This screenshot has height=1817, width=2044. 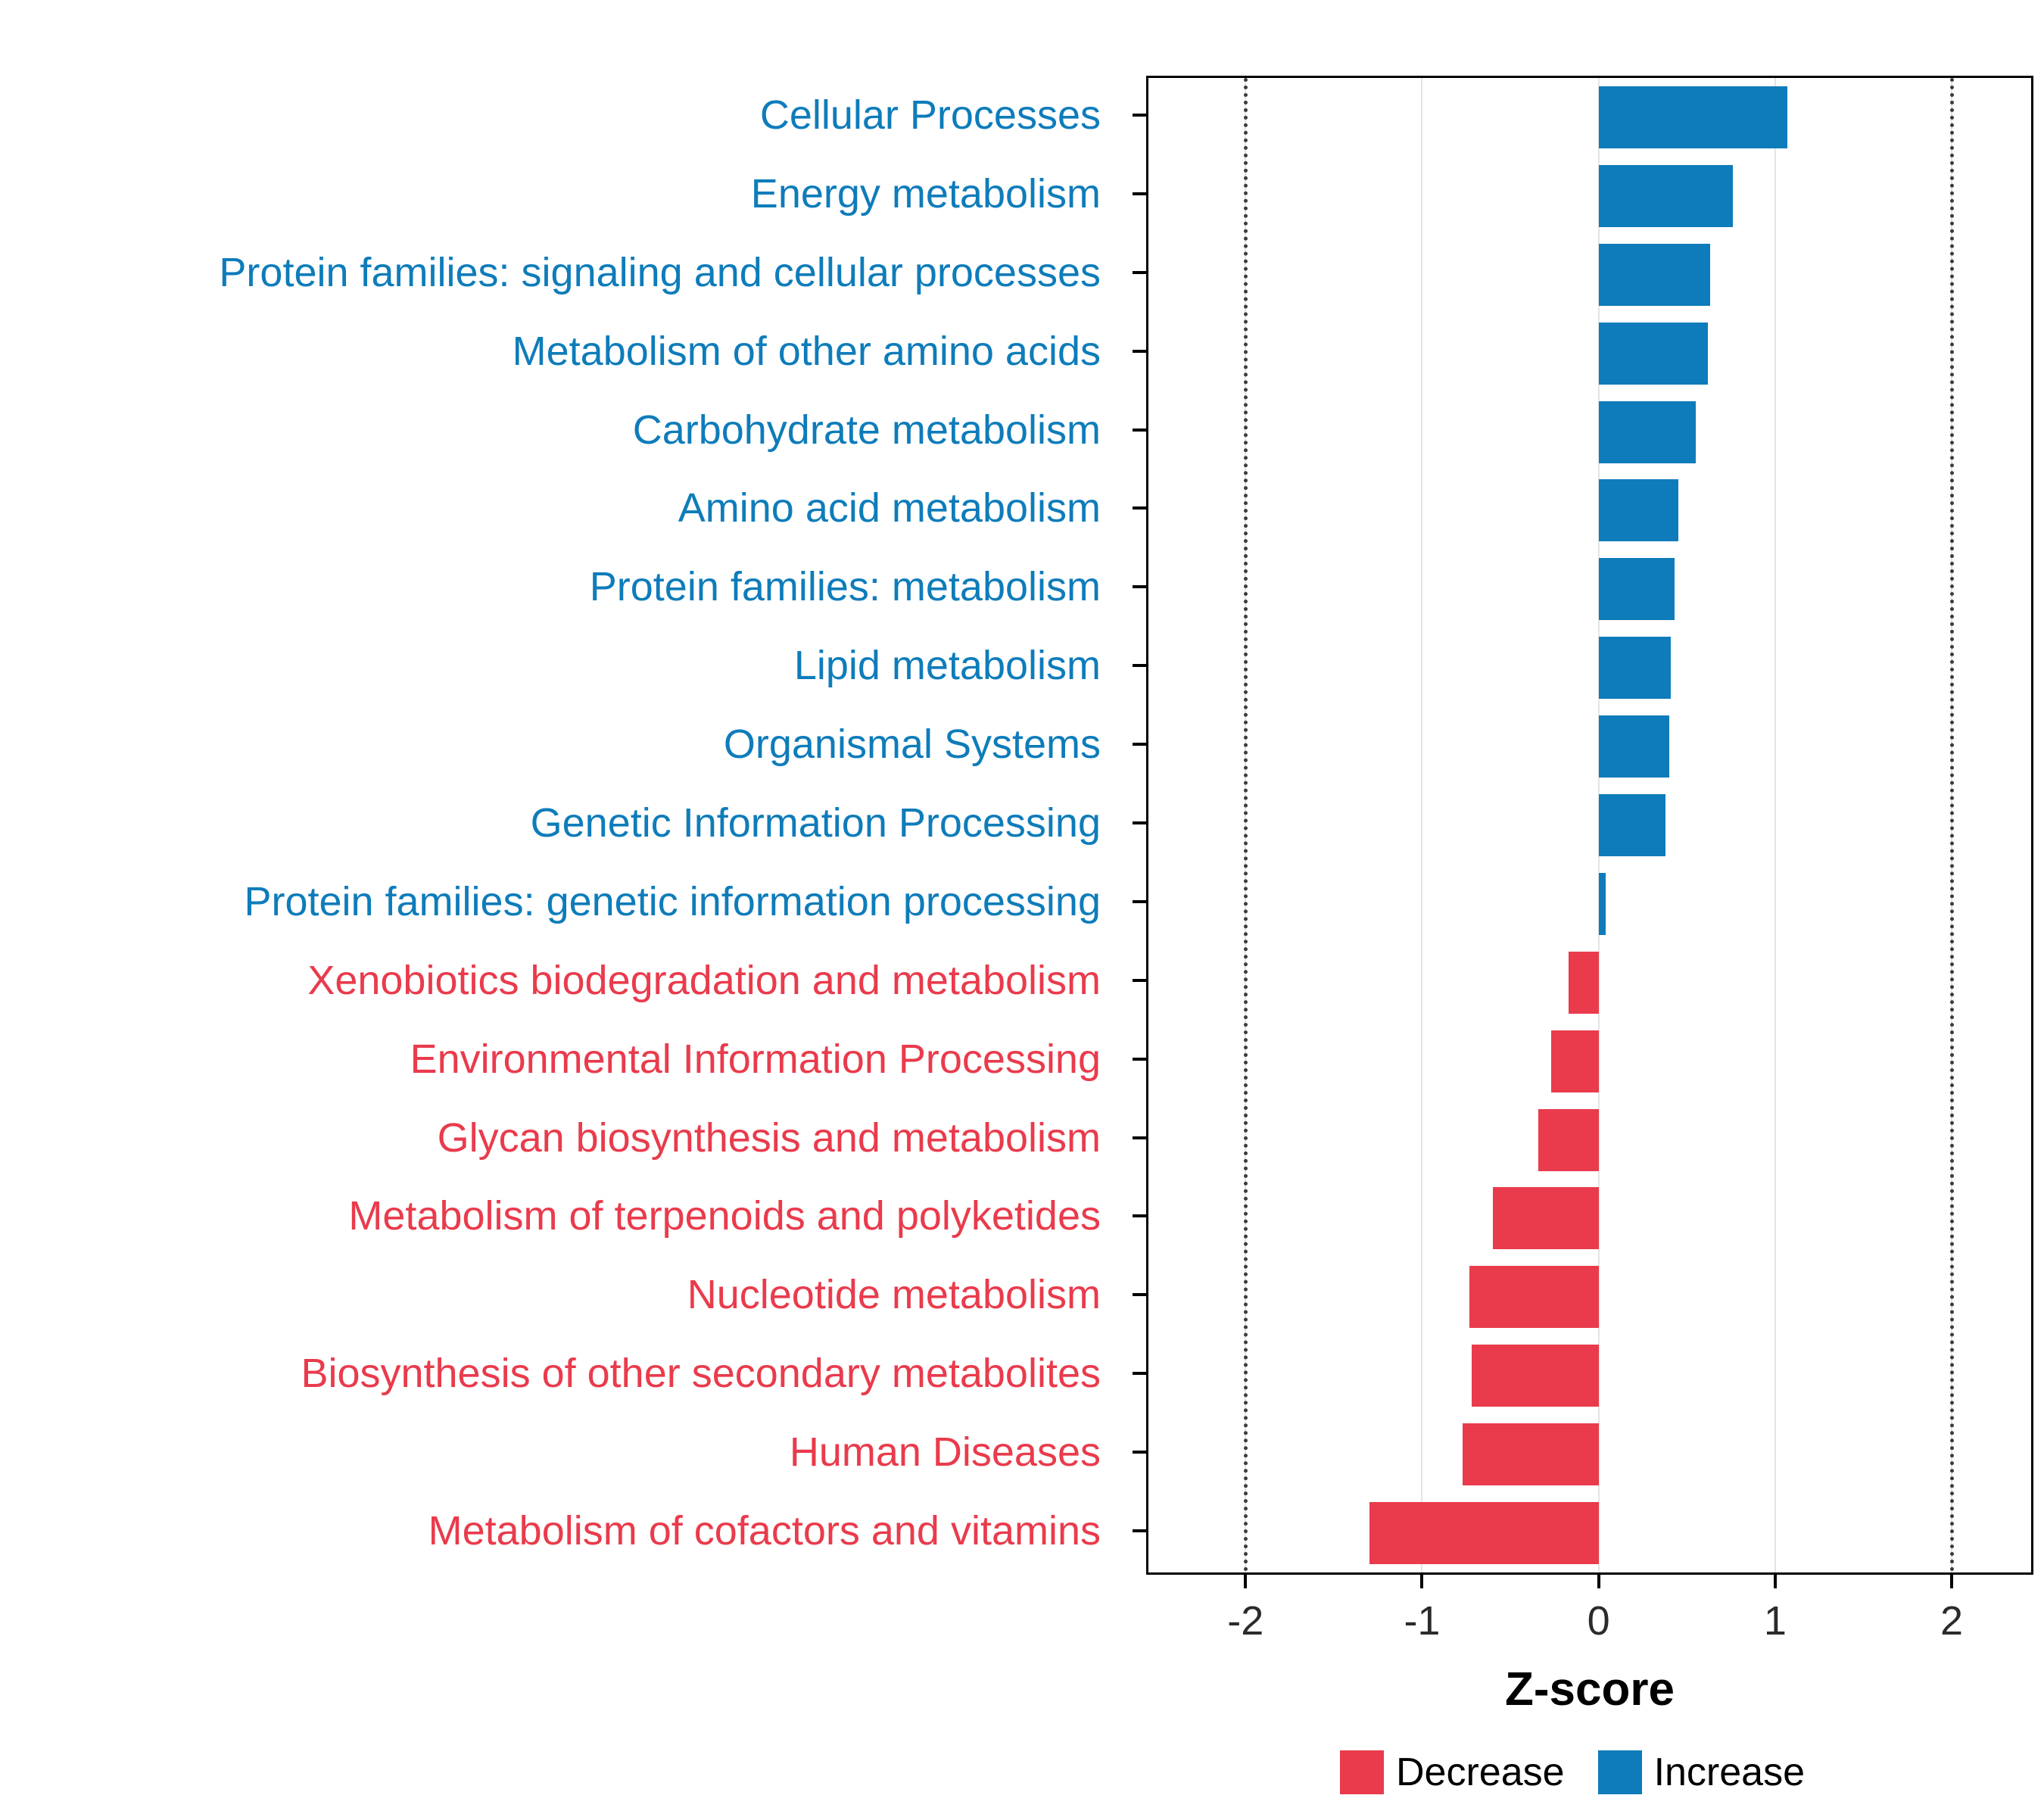 What do you see at coordinates (769, 1137) in the screenshot?
I see `category-label: Glycan biosynthesis and metabolism` at bounding box center [769, 1137].